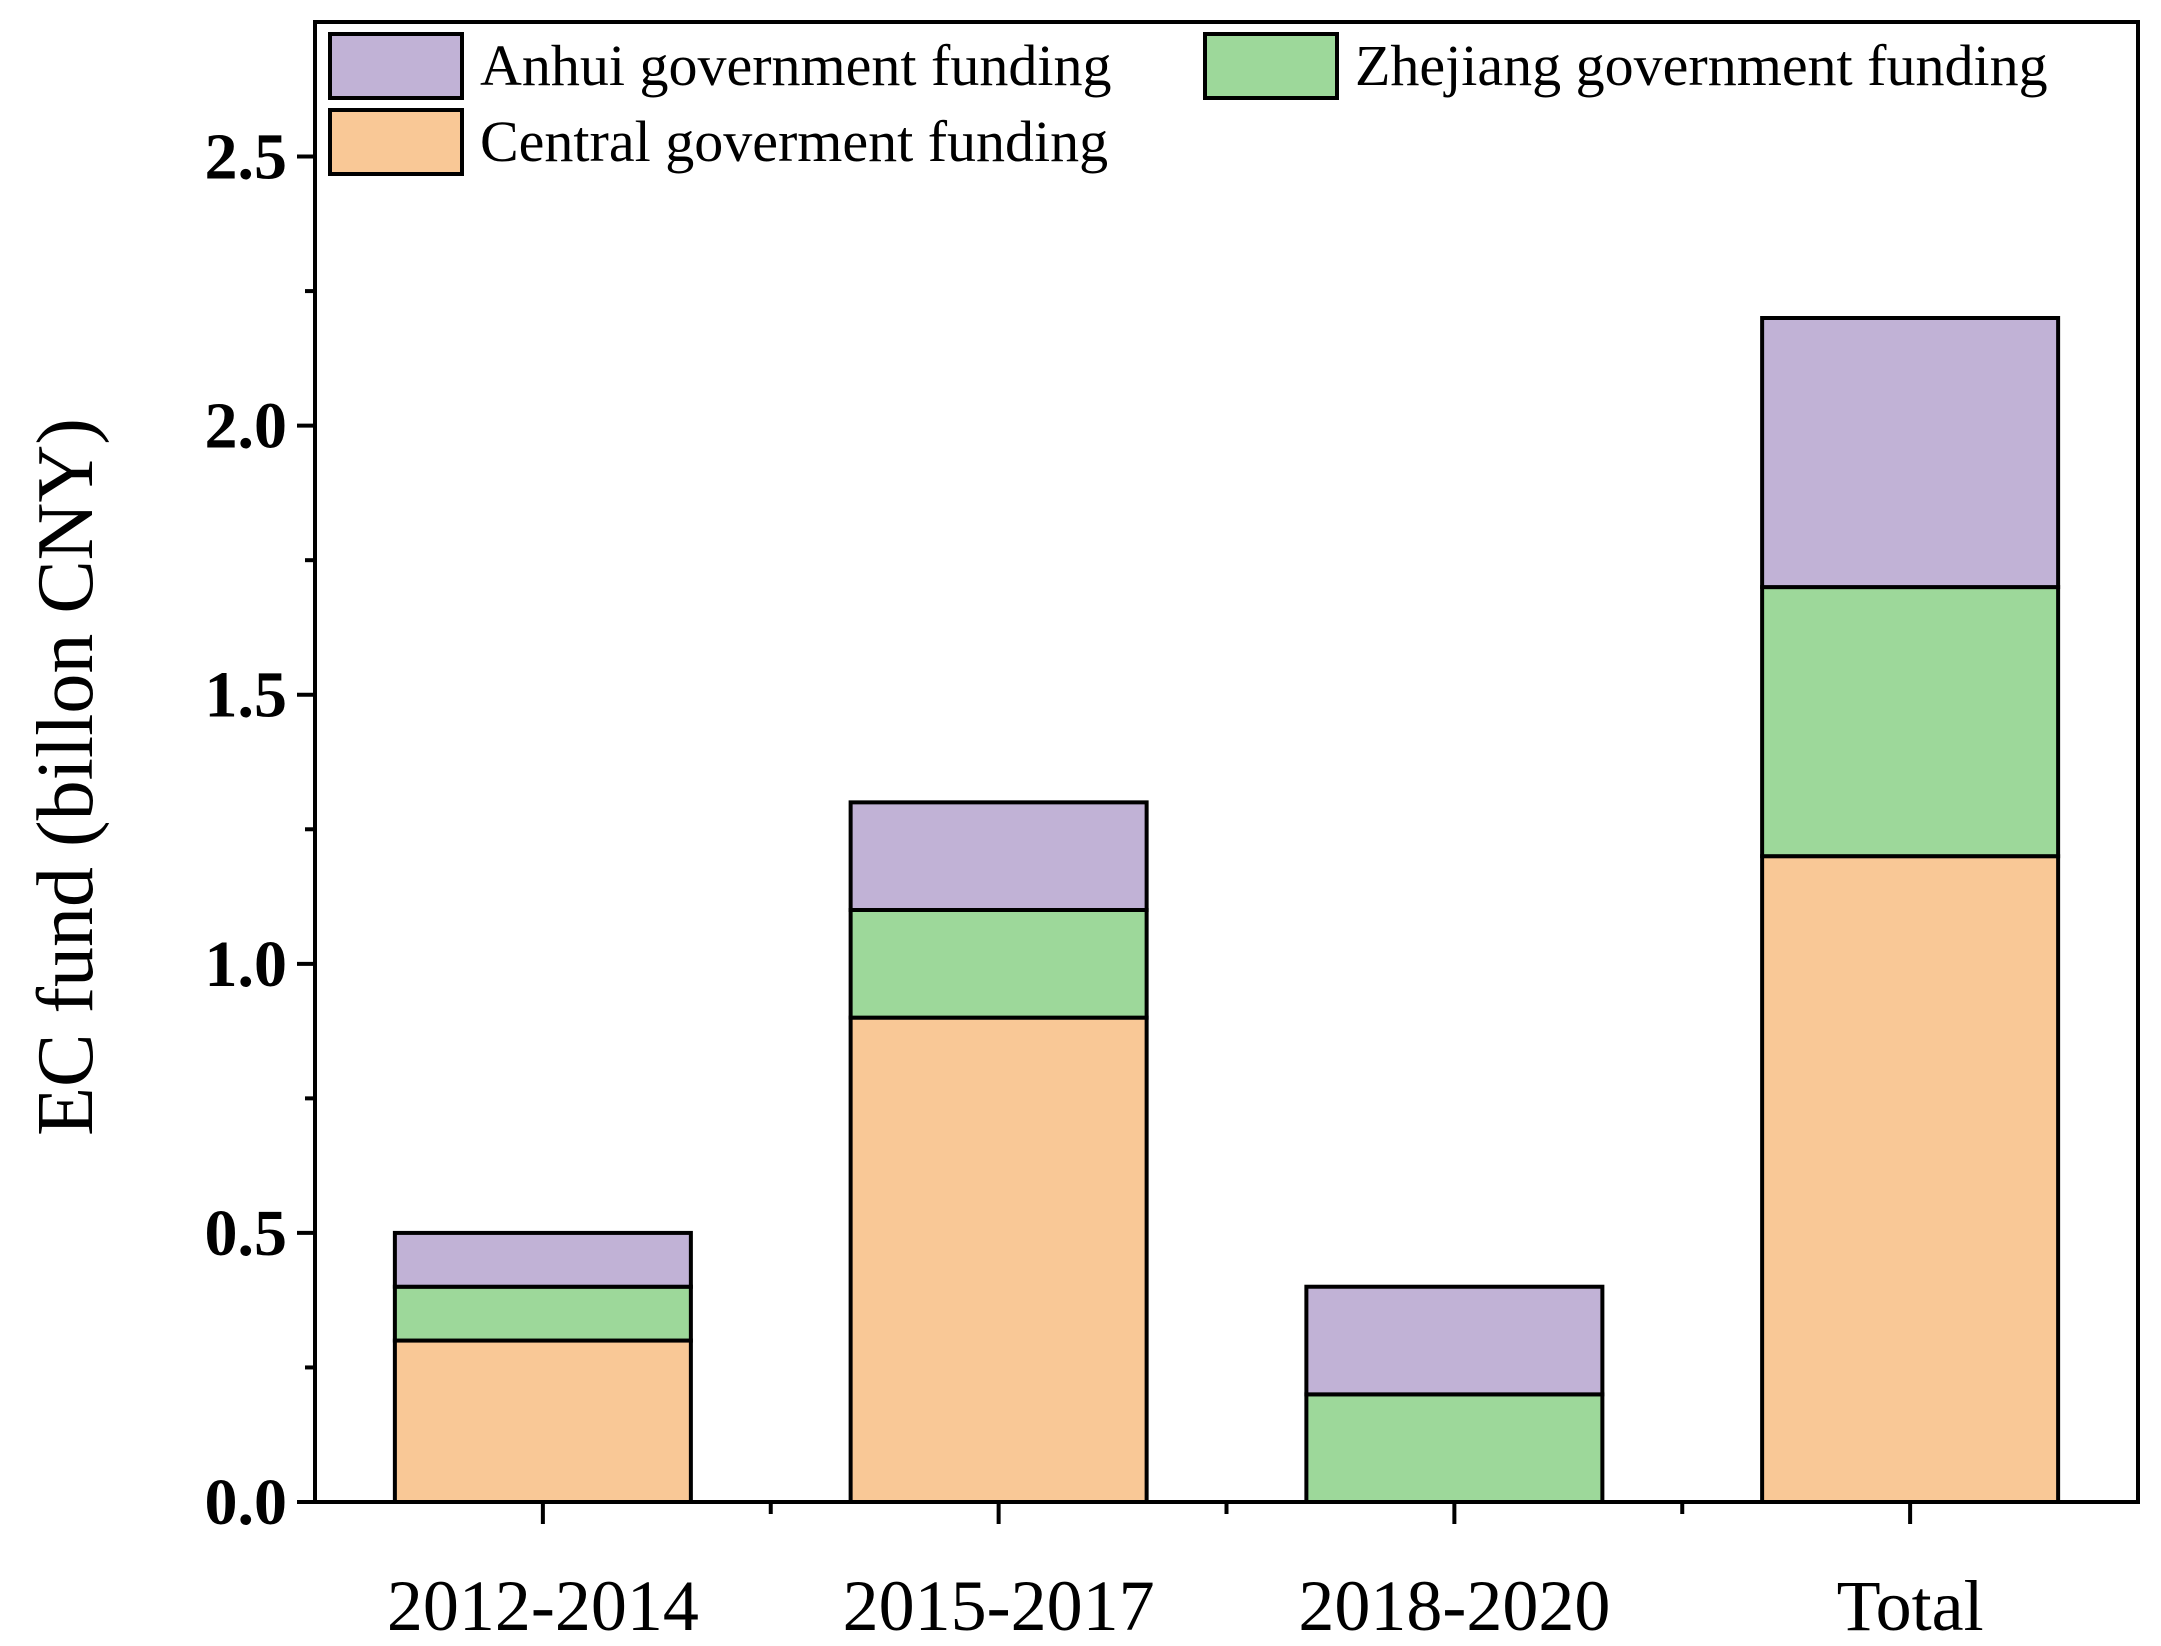 This screenshot has width=2161, height=1646. Describe the element at coordinates (246, 1502) in the screenshot. I see `y-tick-label: 0.0` at that location.